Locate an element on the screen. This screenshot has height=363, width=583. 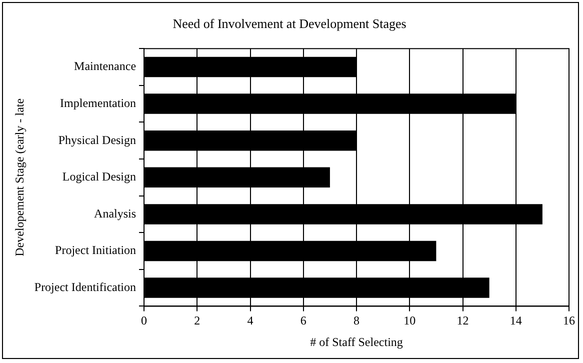
x-tick-label: 16 is located at coordinates (569, 321).